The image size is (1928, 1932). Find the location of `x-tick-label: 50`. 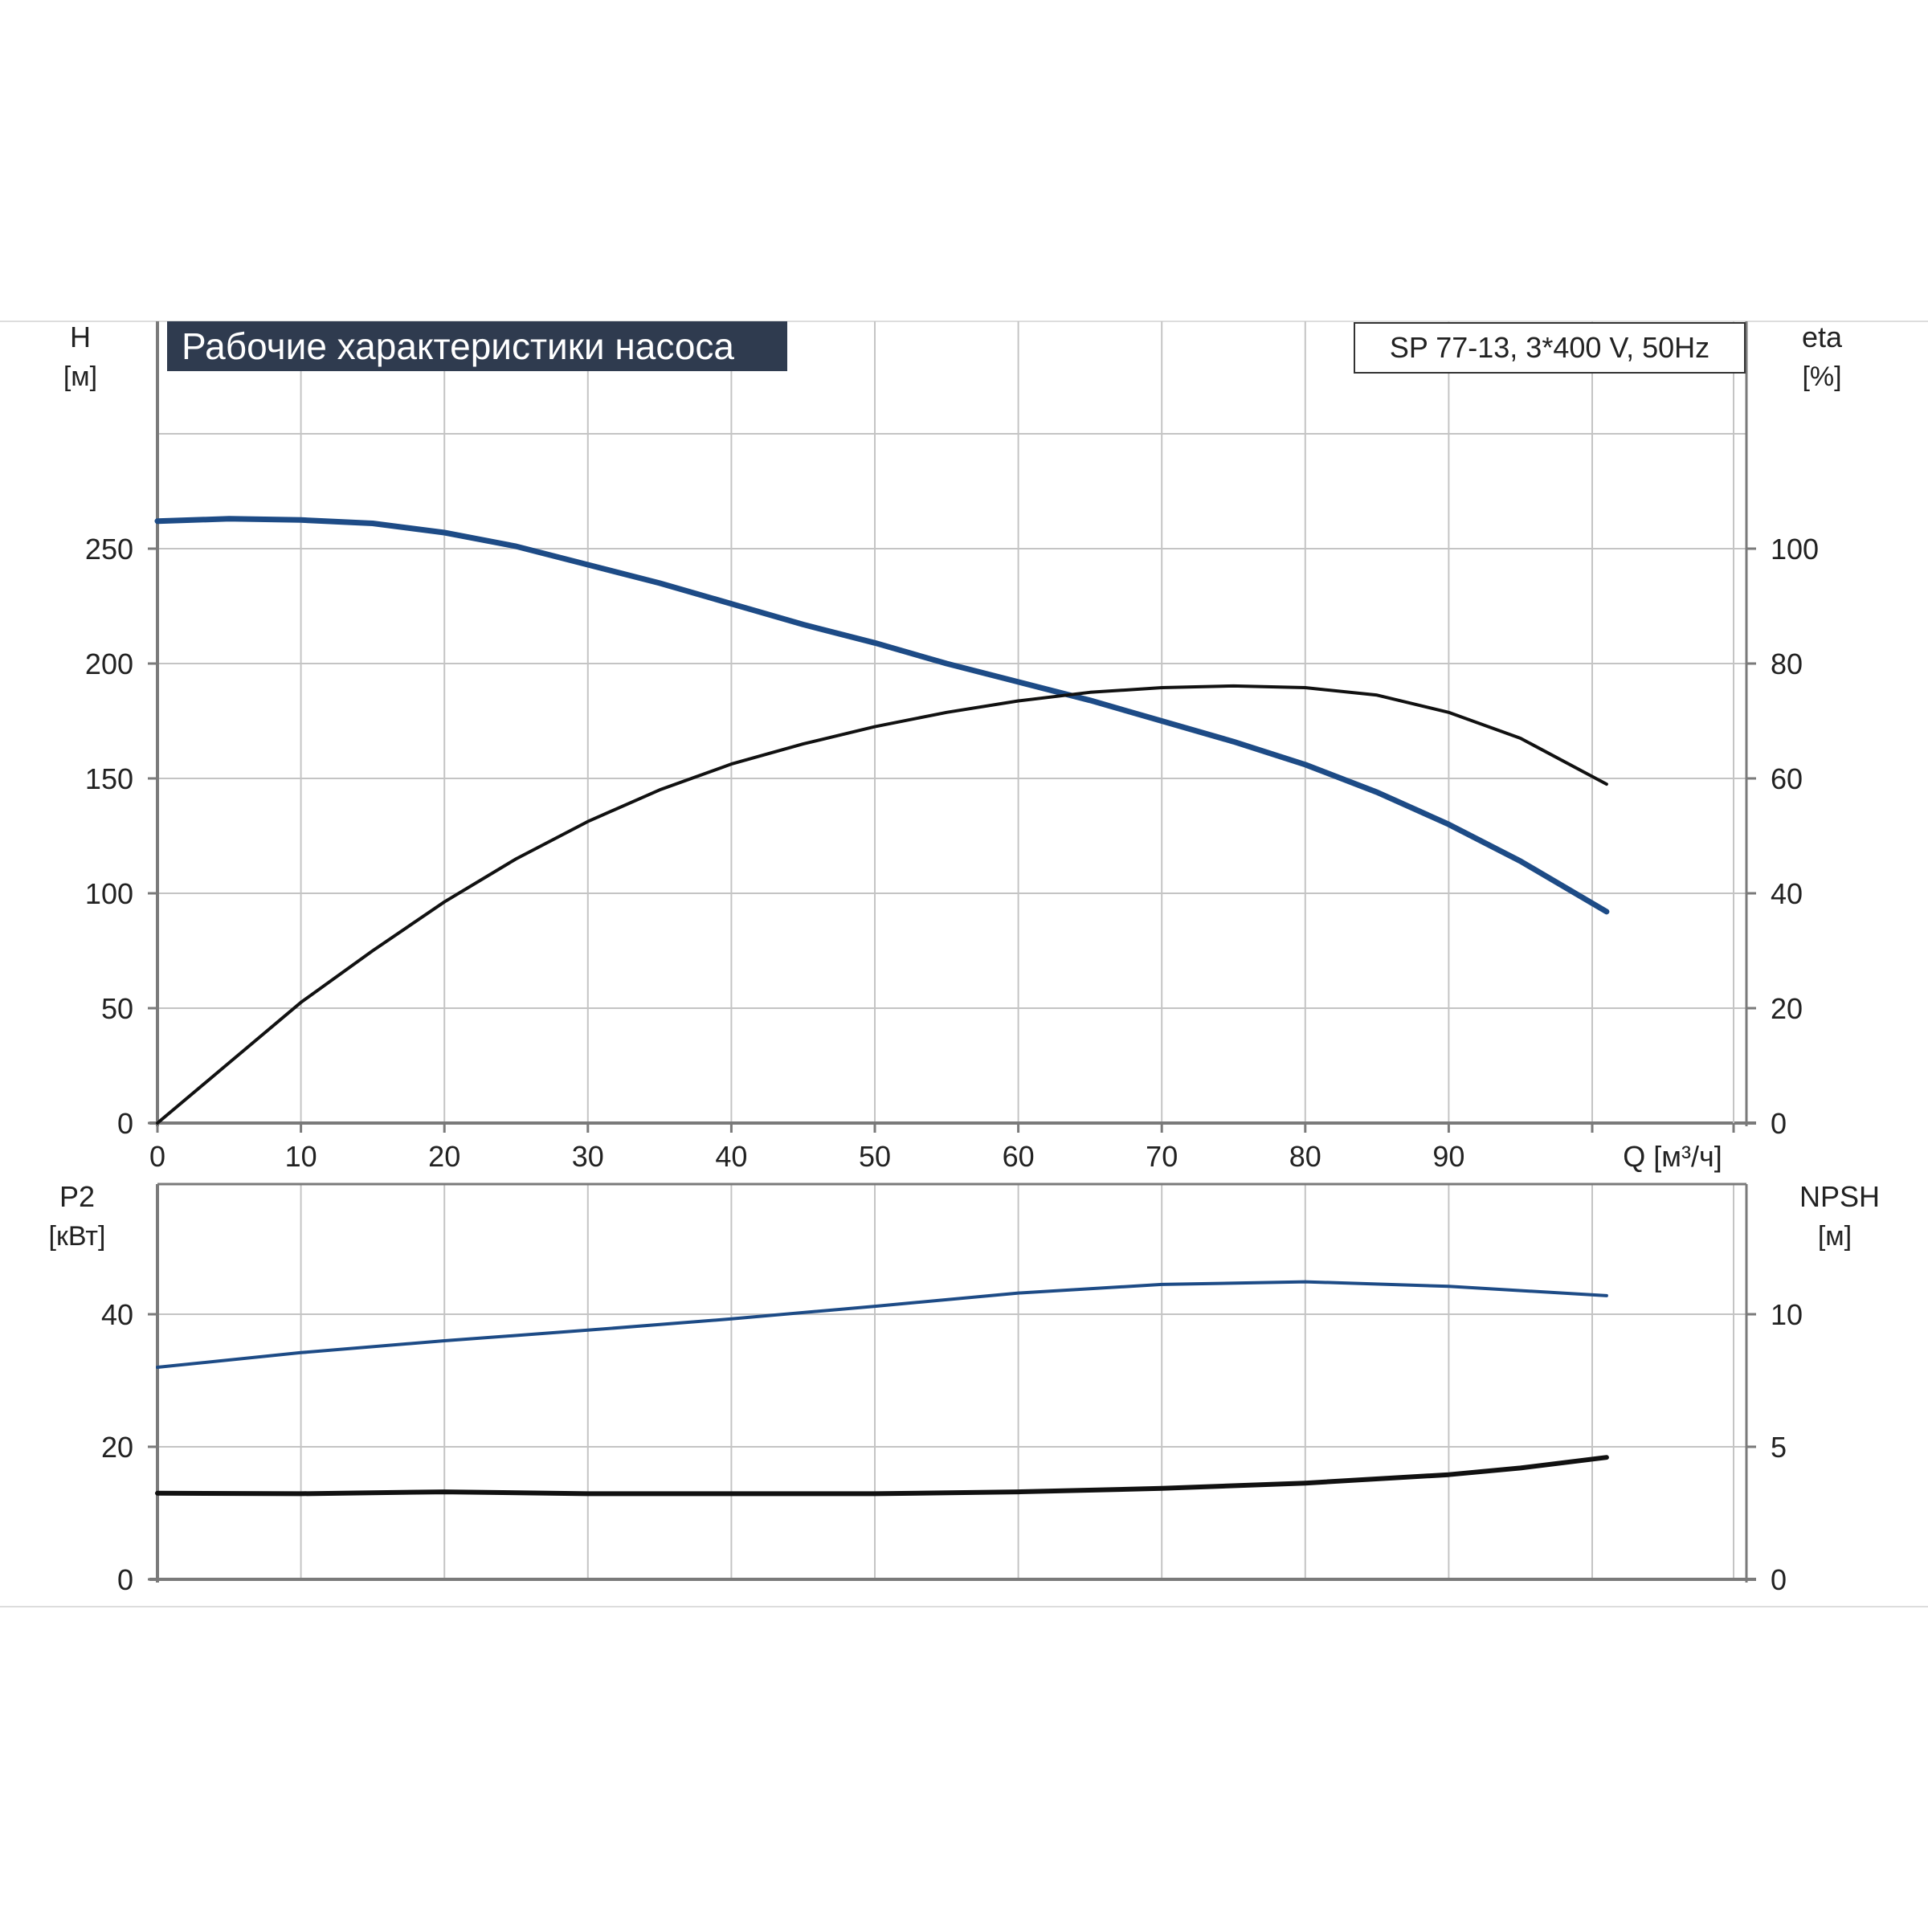

x-tick-label: 50 is located at coordinates (875, 1156).